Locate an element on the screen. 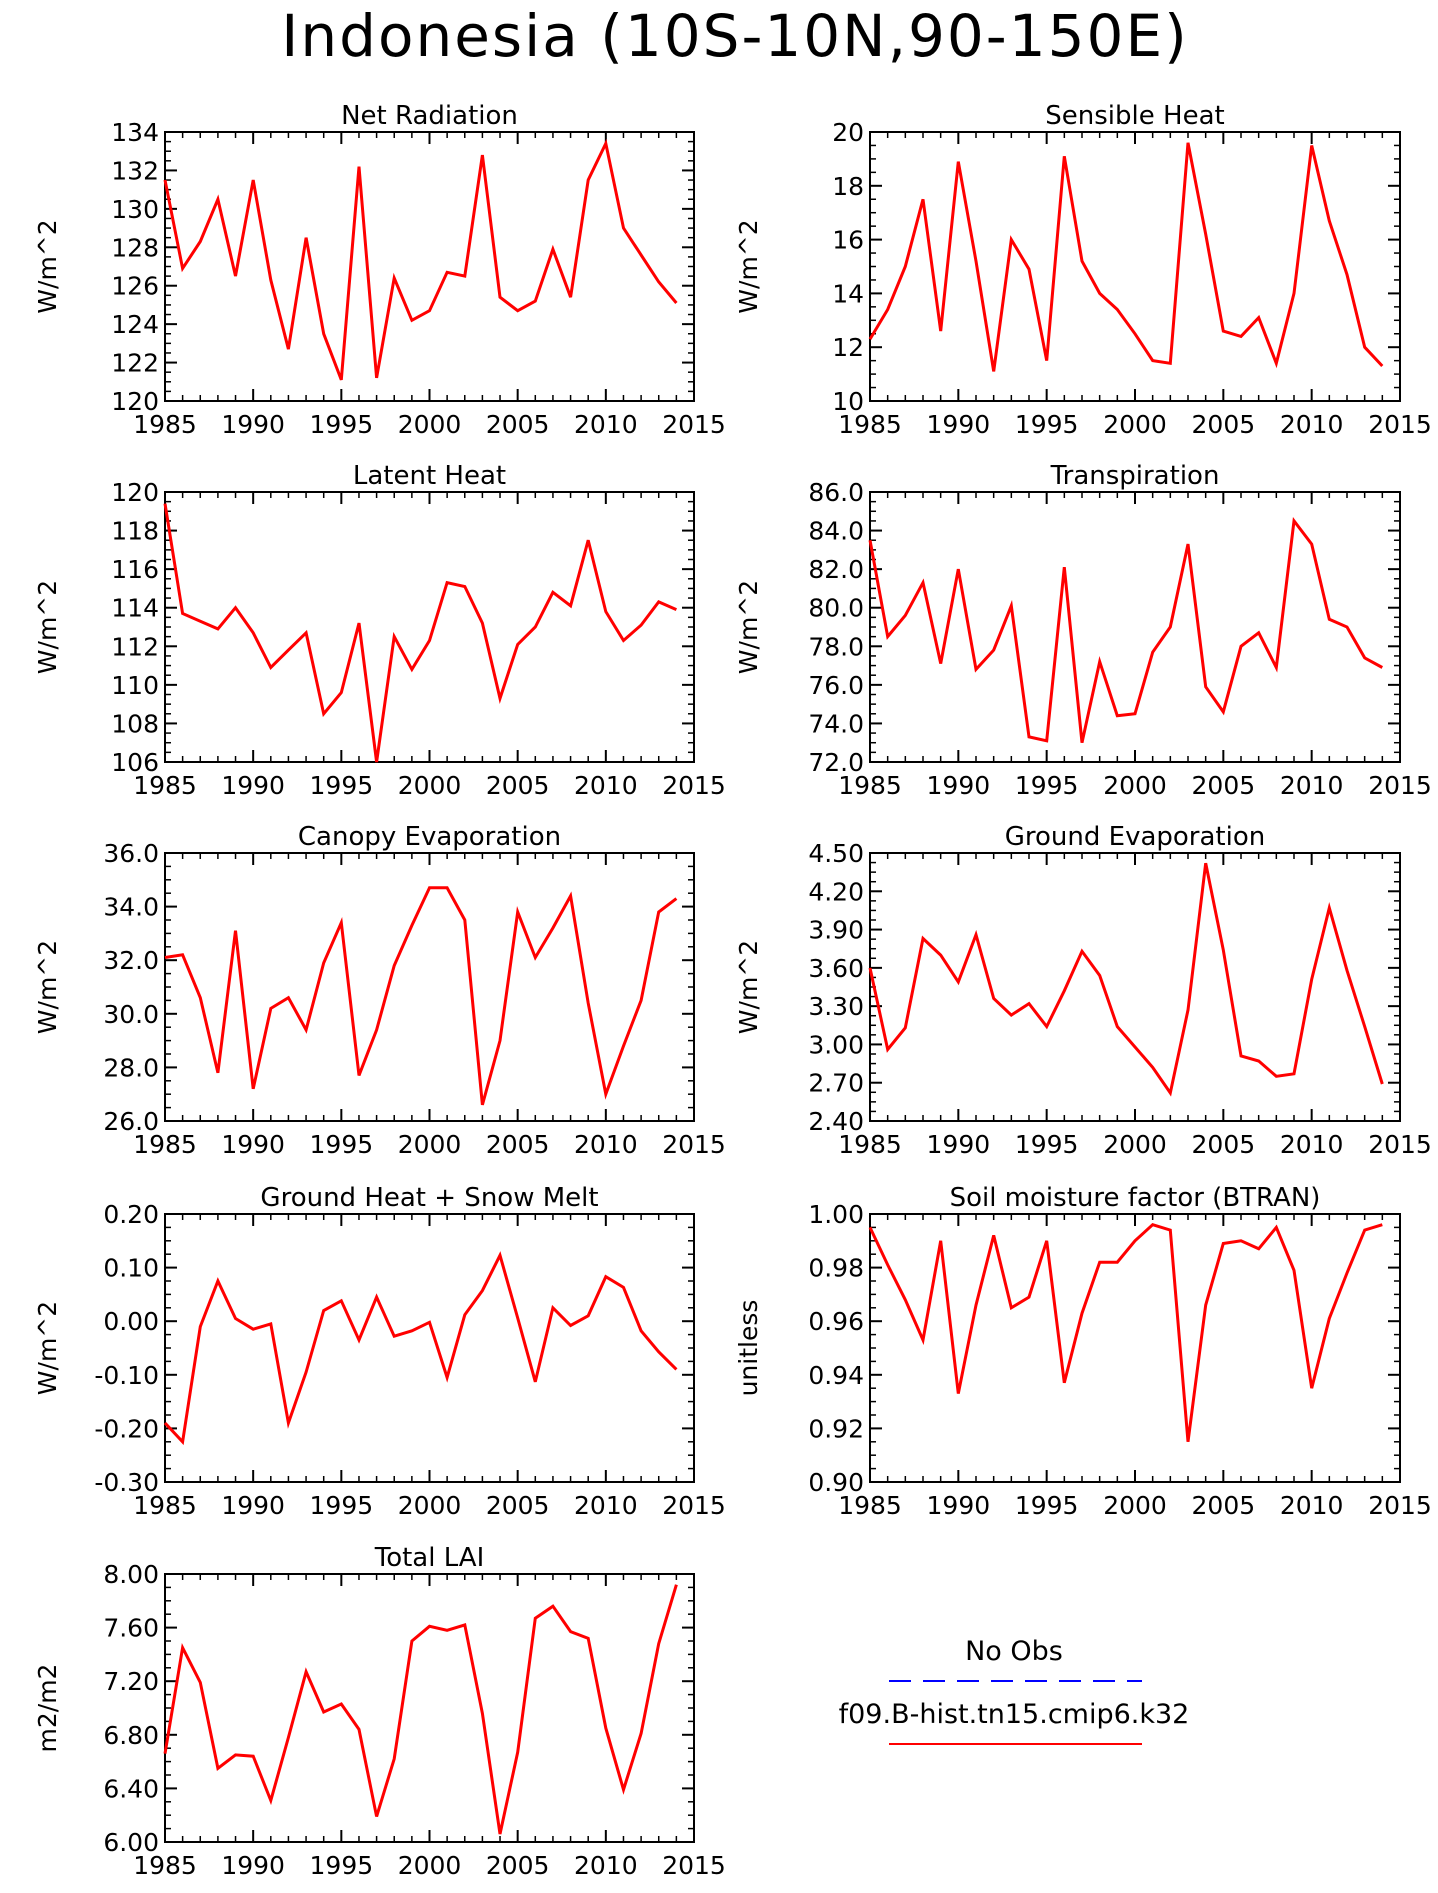 This screenshot has height=1893, width=1438. y-tick-label: 34.0 is located at coordinates (131, 907).